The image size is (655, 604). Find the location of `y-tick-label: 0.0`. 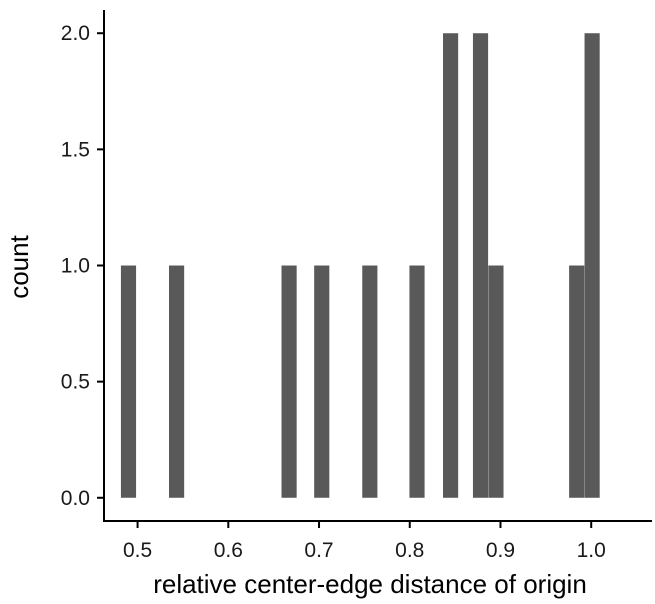

y-tick-label: 0.0 is located at coordinates (75, 498).